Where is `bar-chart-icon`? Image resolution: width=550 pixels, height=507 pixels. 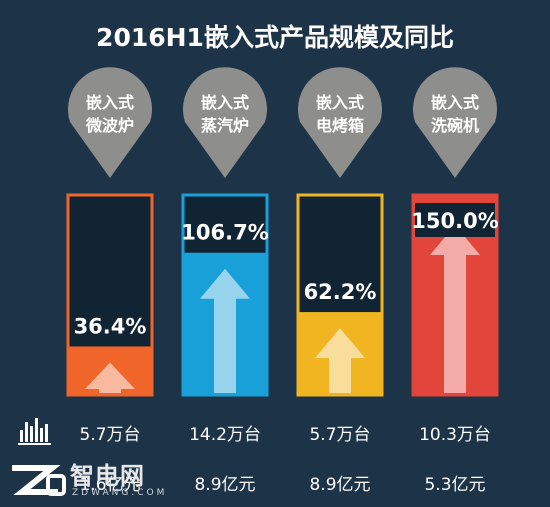 bar-chart-icon is located at coordinates (34, 431).